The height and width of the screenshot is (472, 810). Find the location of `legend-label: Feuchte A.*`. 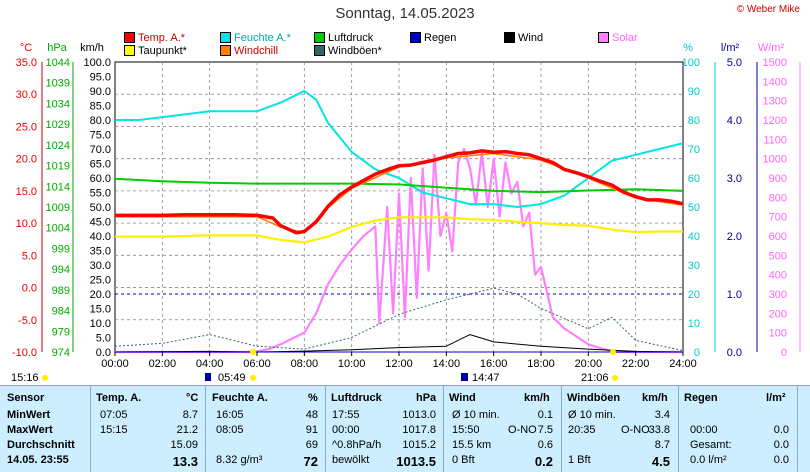

legend-label: Feuchte A.* is located at coordinates (262, 38).